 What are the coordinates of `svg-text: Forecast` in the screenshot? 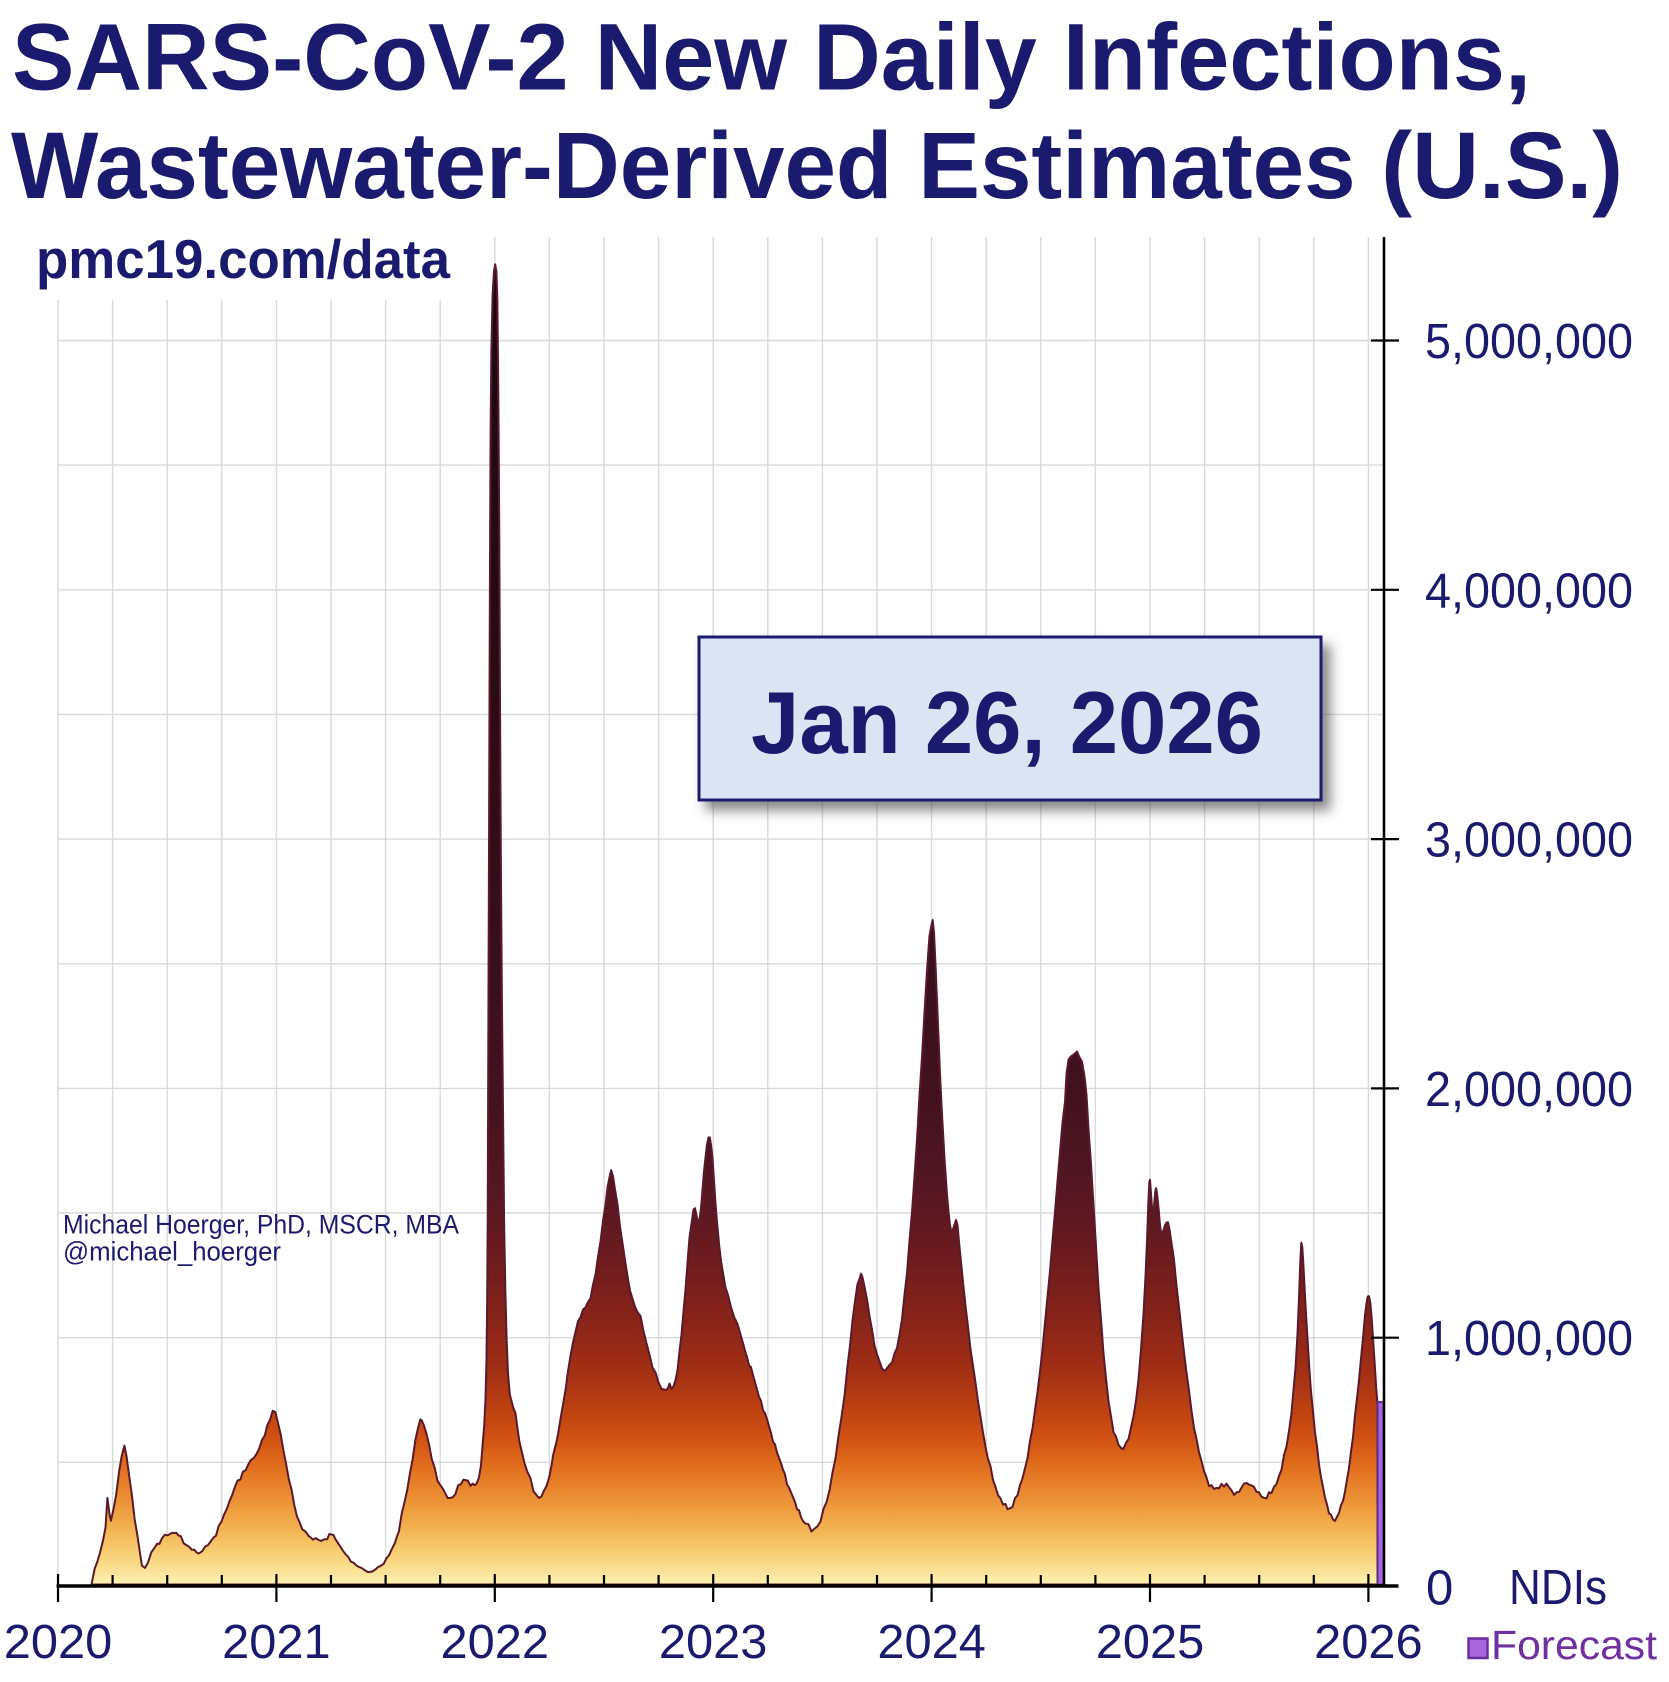 It's located at (1574, 1645).